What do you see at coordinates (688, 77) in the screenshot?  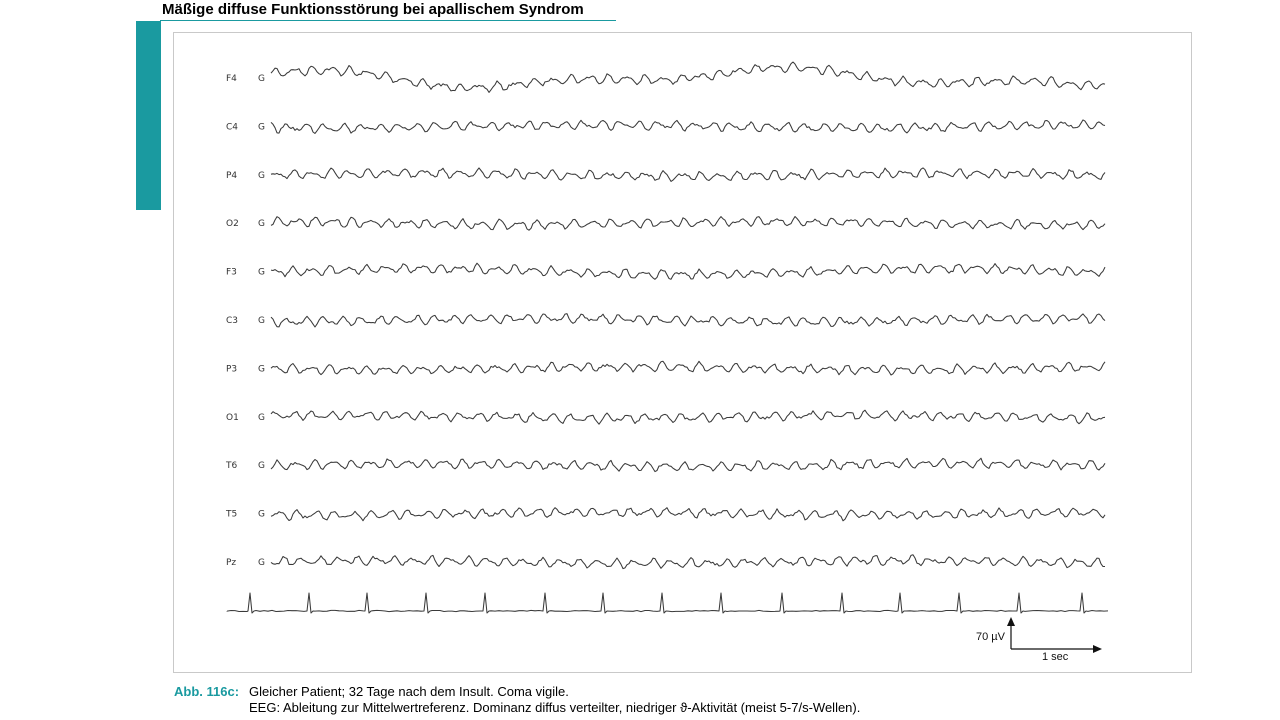 I see `eeg-trace-f4` at bounding box center [688, 77].